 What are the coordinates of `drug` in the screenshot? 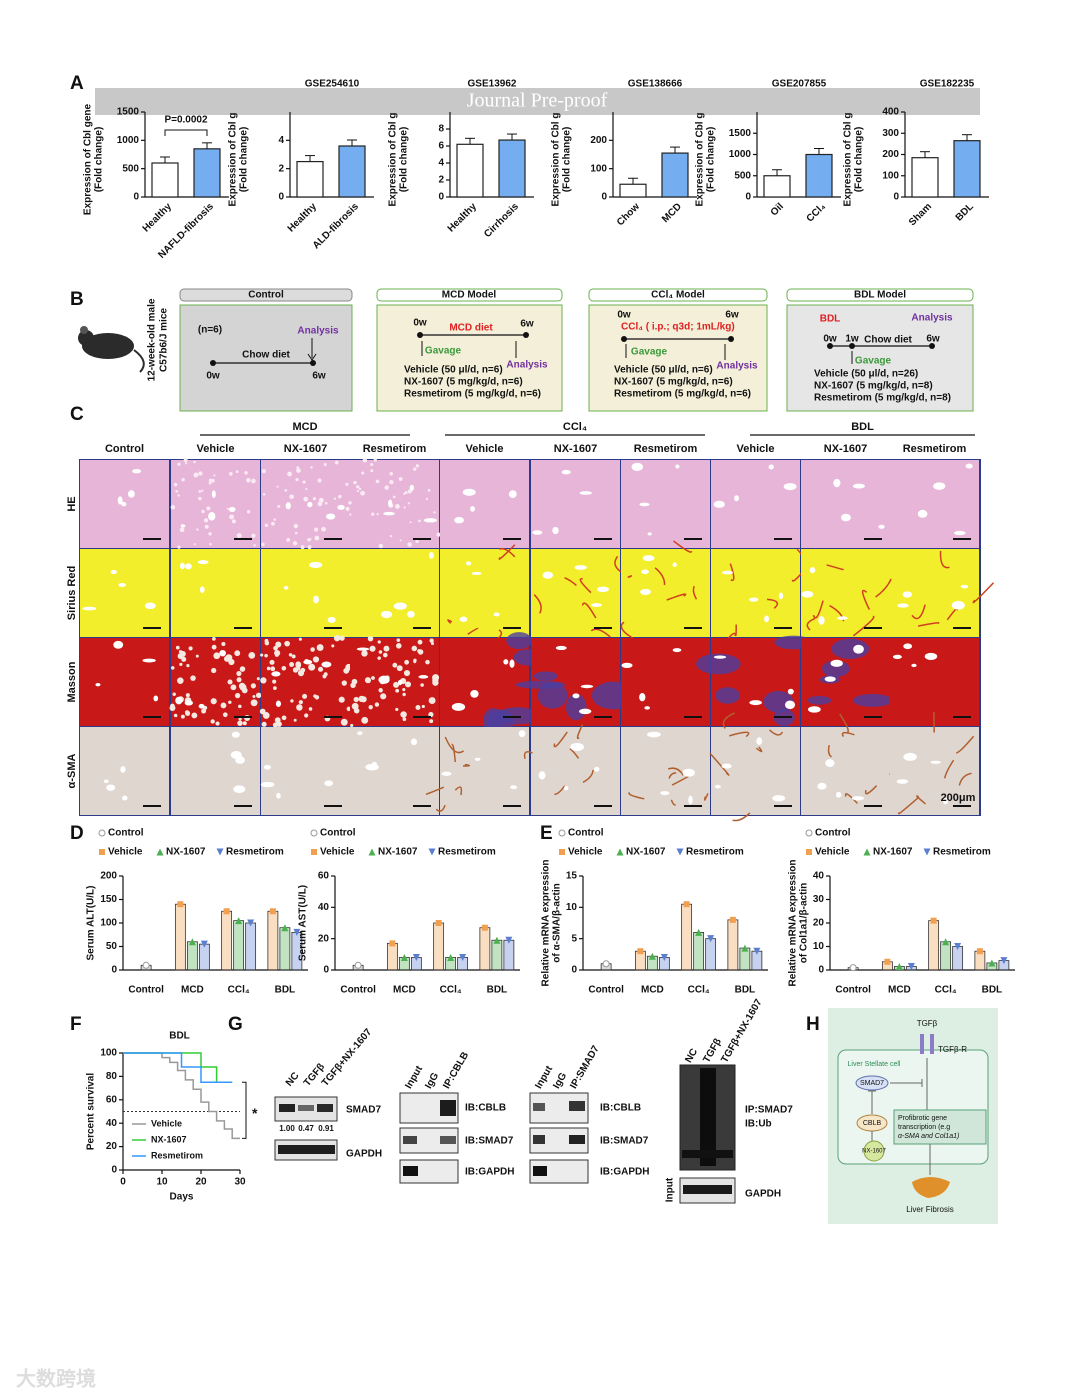 It's located at (874, 1151).